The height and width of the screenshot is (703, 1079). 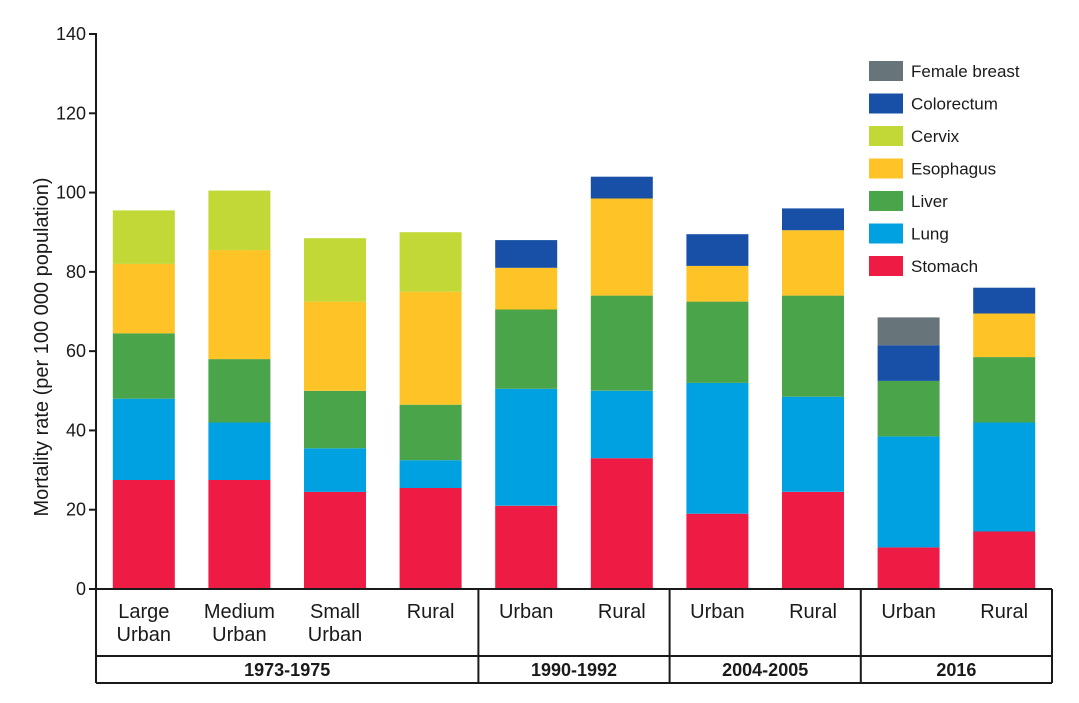 I want to click on bar-segment-female-breast, so click(x=908, y=331).